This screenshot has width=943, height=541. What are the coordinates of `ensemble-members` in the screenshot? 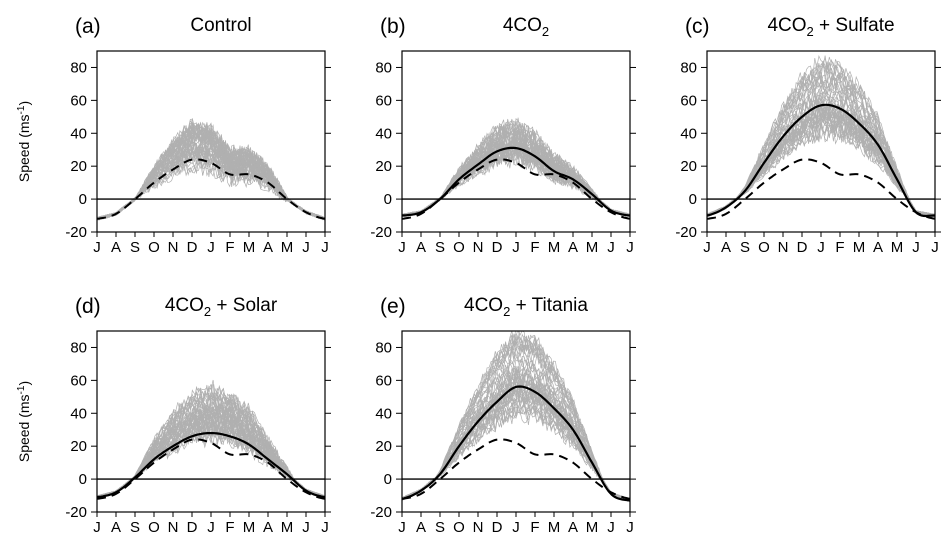 It's located at (821, 136).